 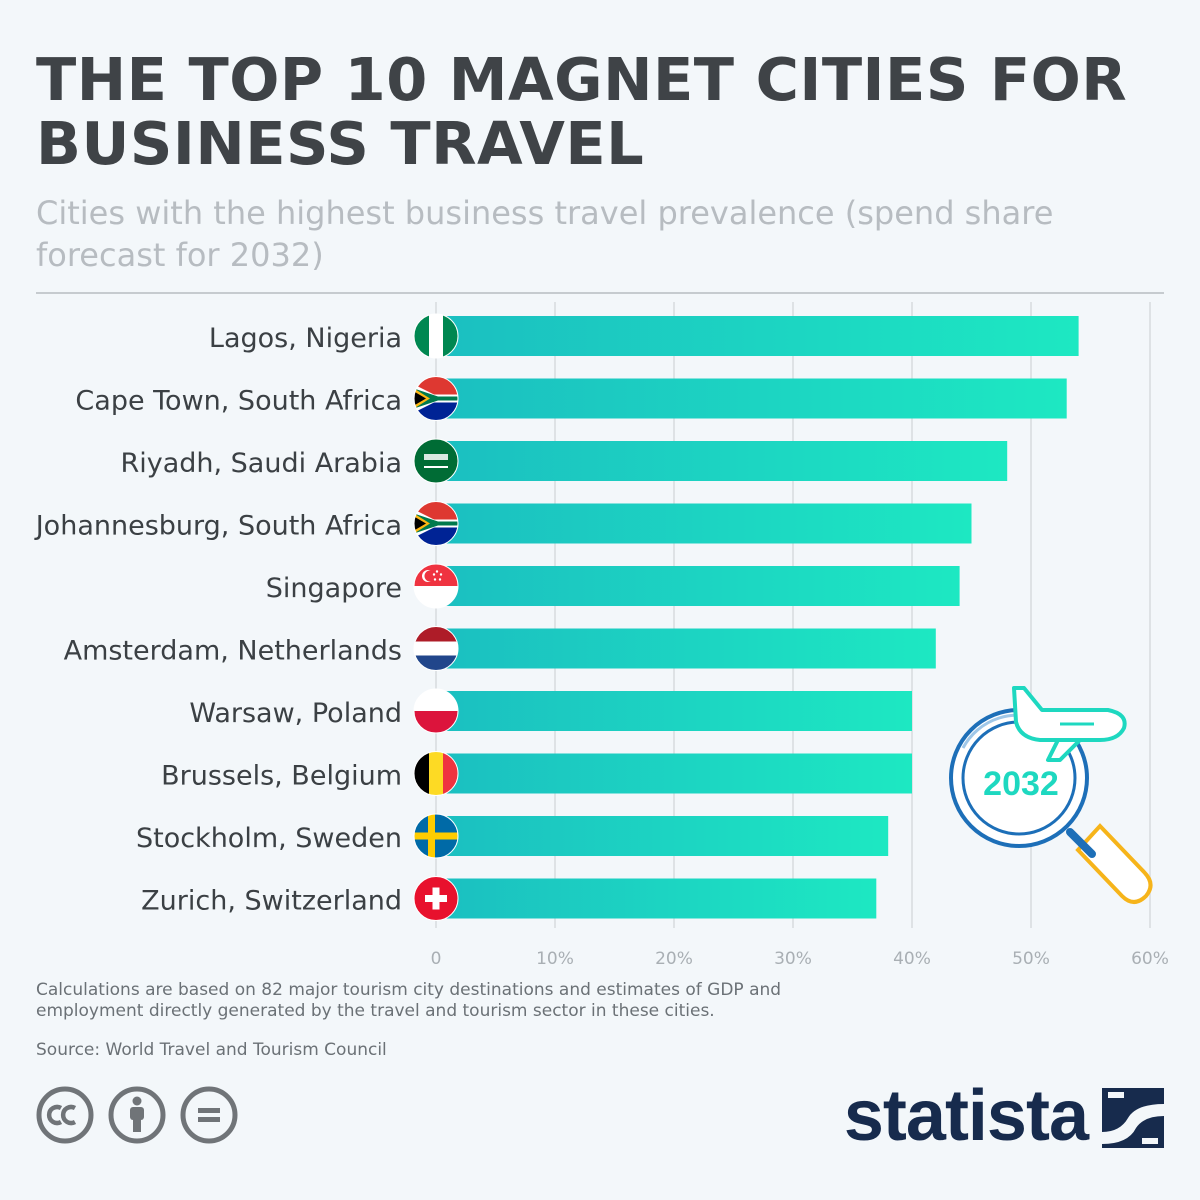 I want to click on category-label: Stockholm, Sweden, so click(x=269, y=838).